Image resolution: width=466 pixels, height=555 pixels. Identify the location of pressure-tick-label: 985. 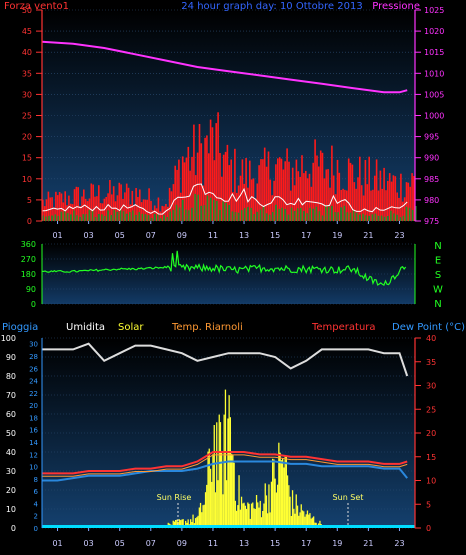
(431, 179).